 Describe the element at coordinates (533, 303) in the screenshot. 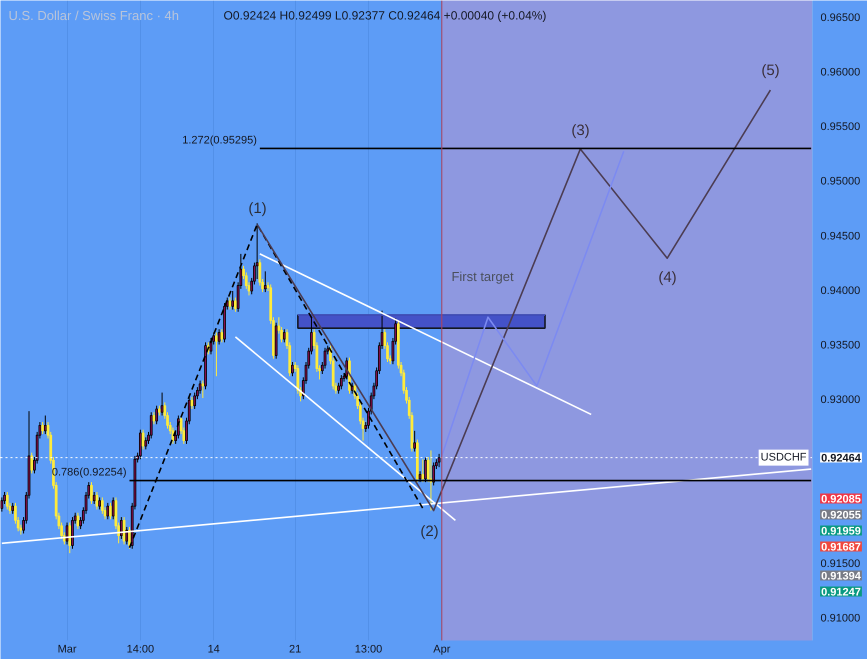

I see `line-series` at that location.